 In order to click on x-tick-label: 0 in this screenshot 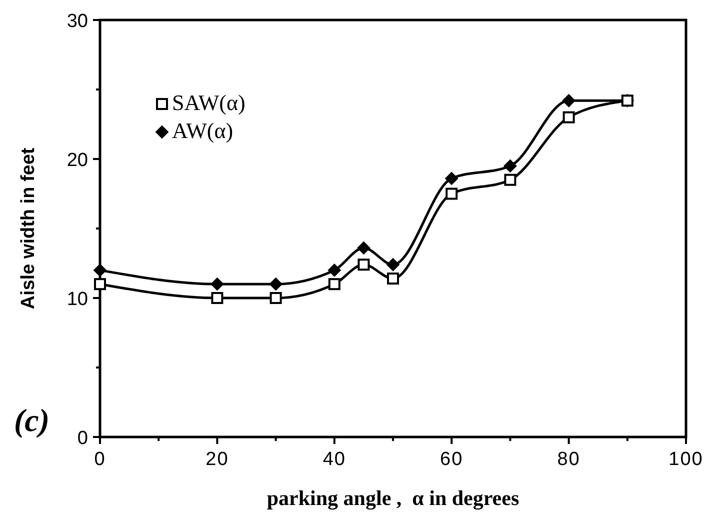, I will do `click(100, 459)`.